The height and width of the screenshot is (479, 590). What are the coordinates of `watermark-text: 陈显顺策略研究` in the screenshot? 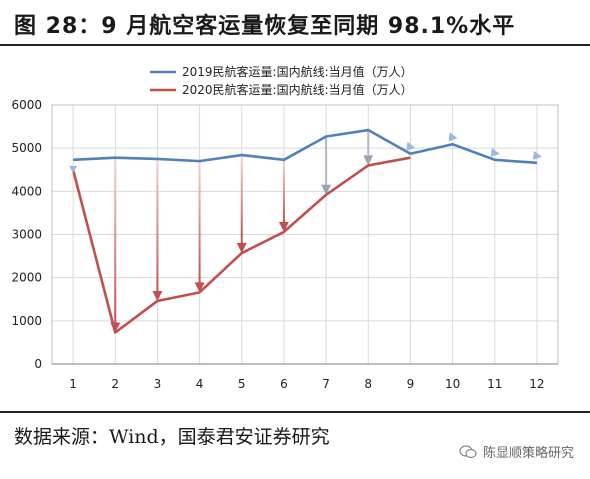 It's located at (528, 453).